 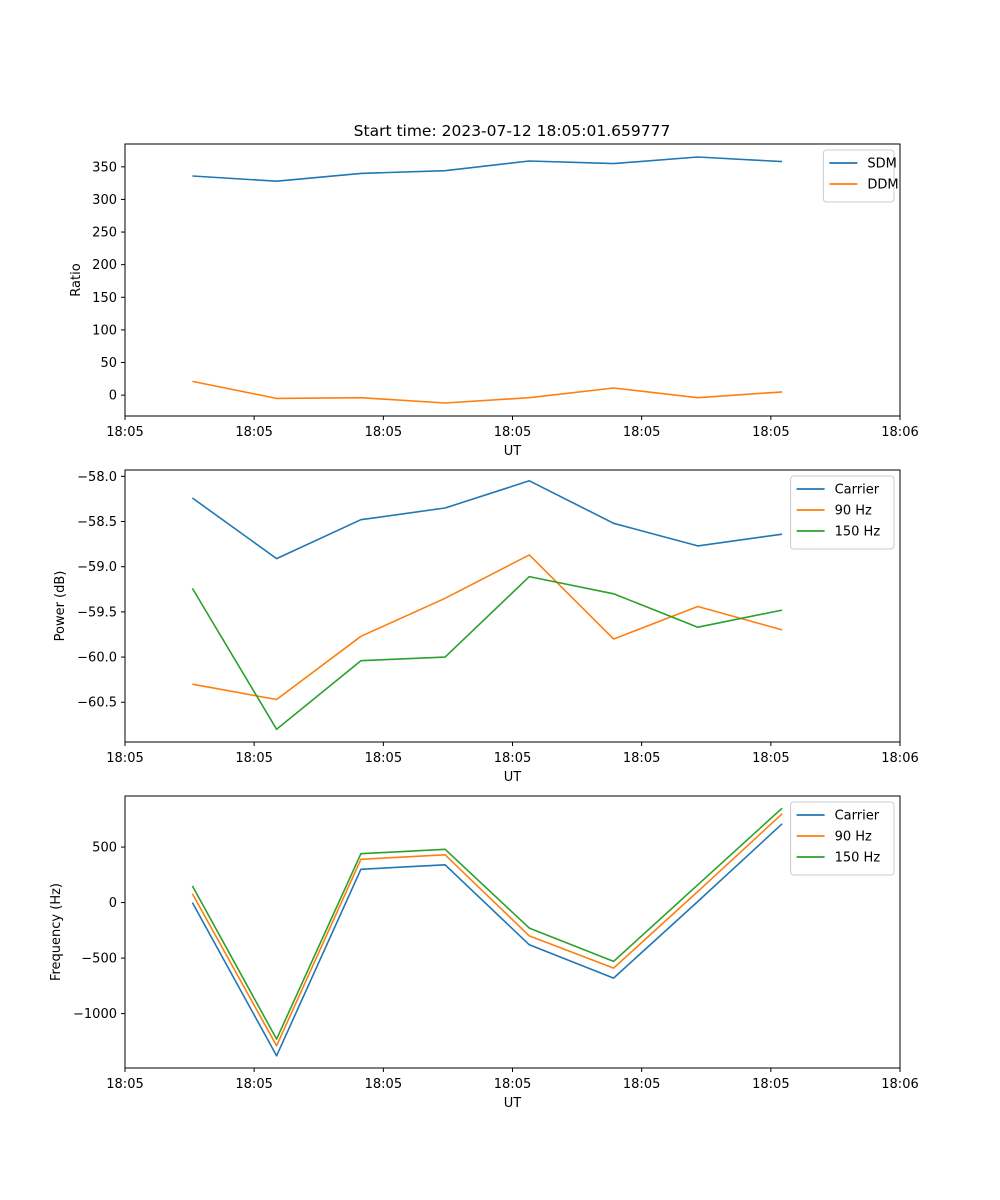 I want to click on y-tick-label: 500, so click(x=104, y=848).